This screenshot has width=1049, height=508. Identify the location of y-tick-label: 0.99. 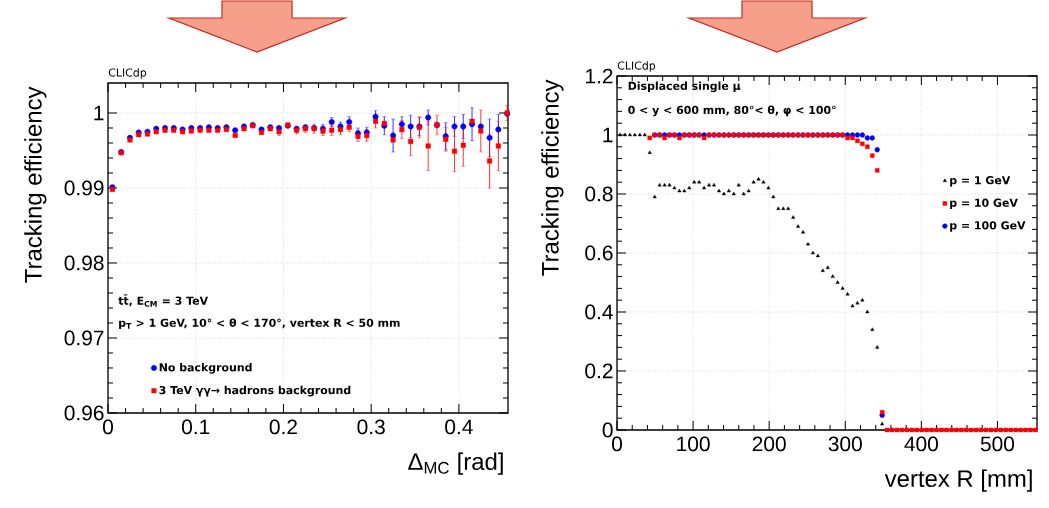
(84, 188).